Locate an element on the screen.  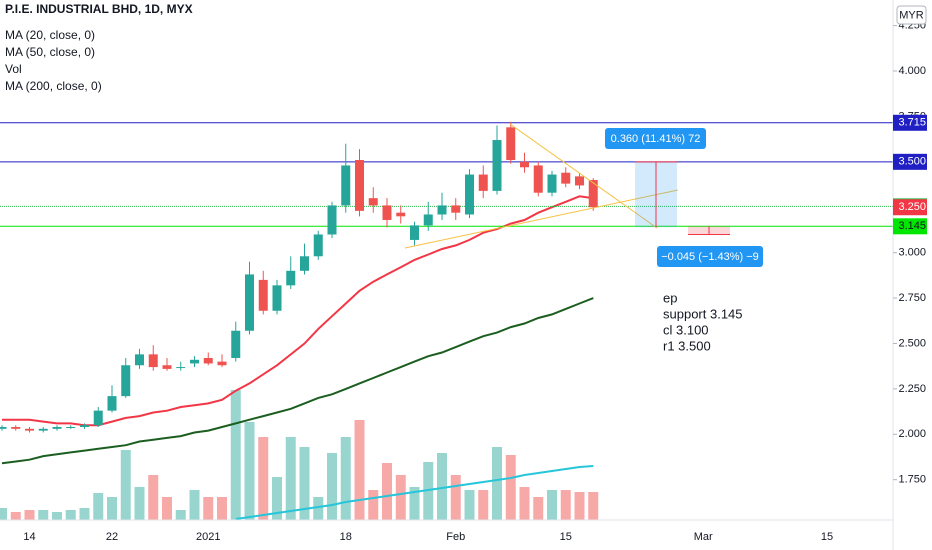
measure-label: −0.045 (−1.43%) −9 is located at coordinates (710, 257).